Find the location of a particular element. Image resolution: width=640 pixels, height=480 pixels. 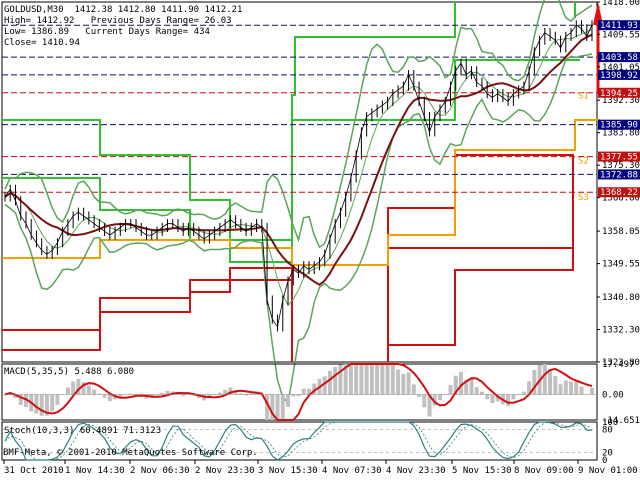

price-level-label: 1377.55 is located at coordinates (619, 158).